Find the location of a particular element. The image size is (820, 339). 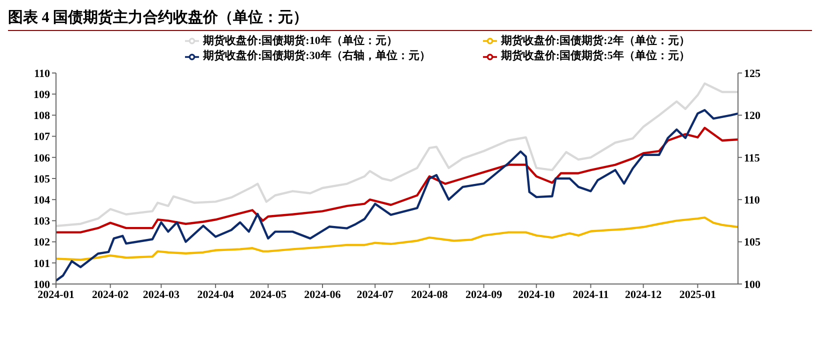

x-tick-label: 2024-12 is located at coordinates (643, 294).